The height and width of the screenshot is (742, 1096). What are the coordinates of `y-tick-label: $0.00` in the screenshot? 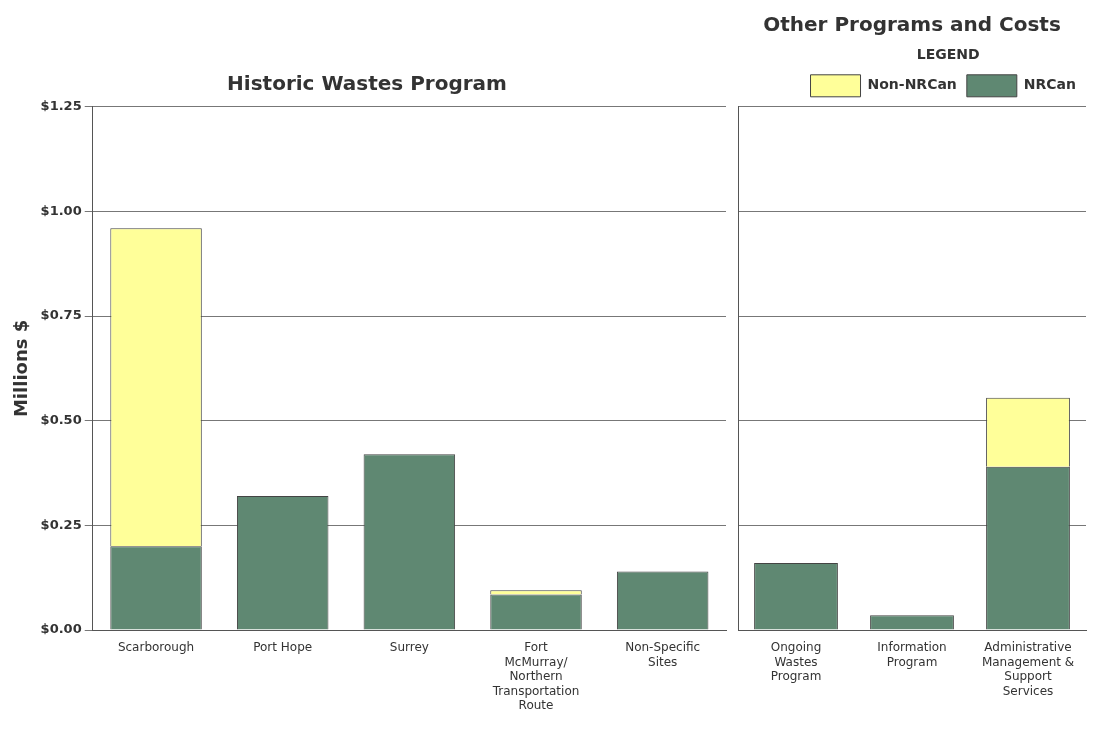 It's located at (61, 629).